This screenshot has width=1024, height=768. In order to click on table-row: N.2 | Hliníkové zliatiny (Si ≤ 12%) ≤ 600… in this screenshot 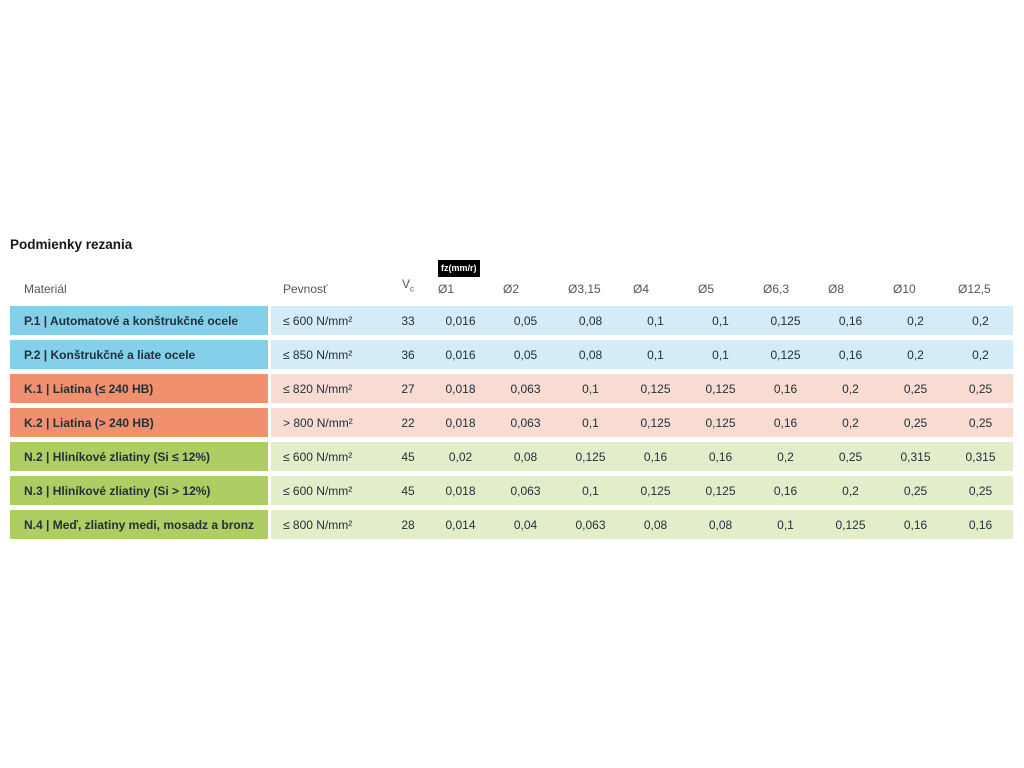, I will do `click(511, 456)`.